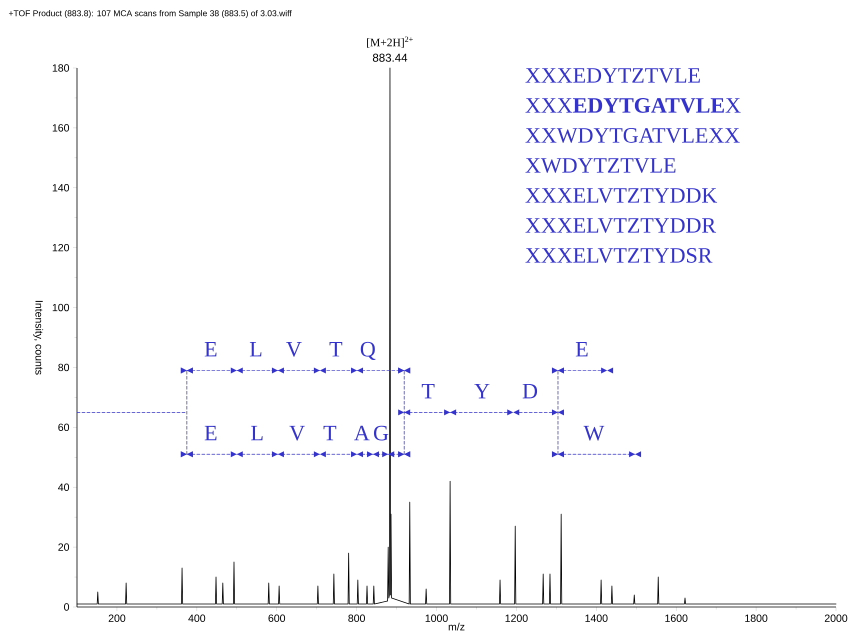 This screenshot has width=852, height=642. Describe the element at coordinates (61, 68) in the screenshot. I see `y-tick-label: 180` at that location.